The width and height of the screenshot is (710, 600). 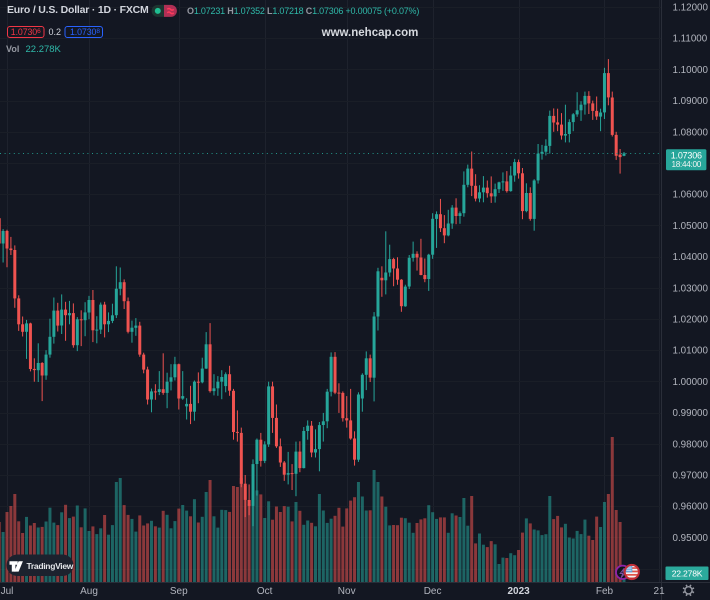 I want to click on svg-text: 1.08000, so click(x=691, y=132).